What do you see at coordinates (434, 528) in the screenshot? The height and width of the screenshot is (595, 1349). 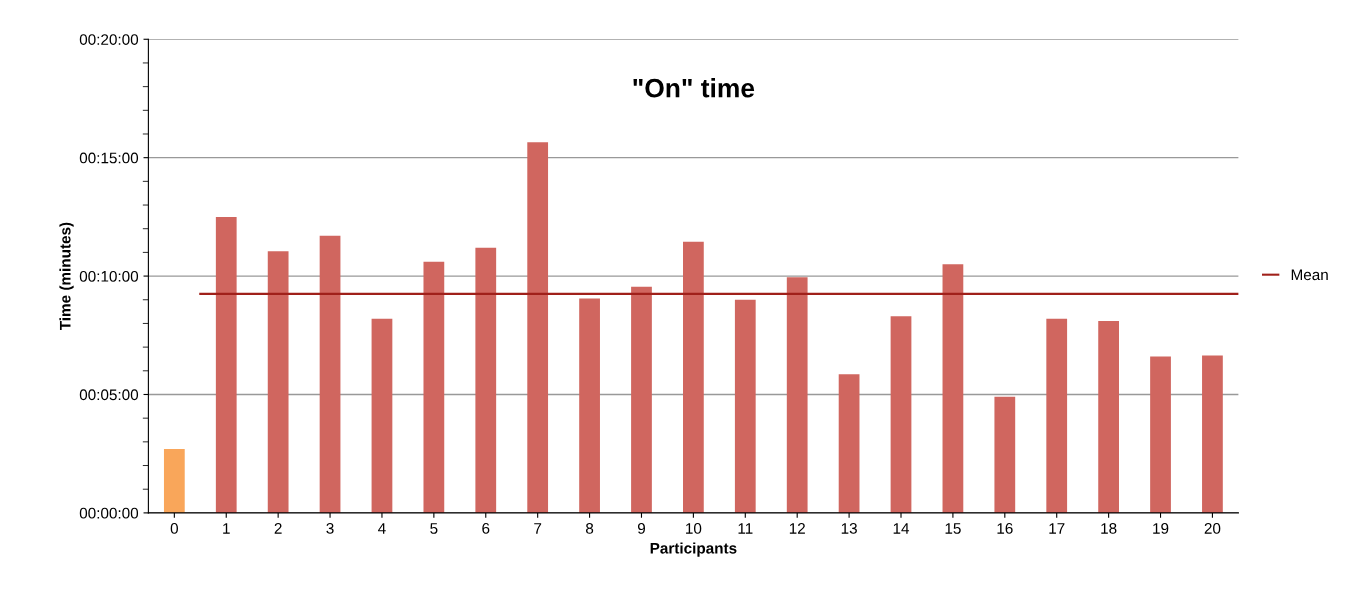 I see `x-tick-label: 5` at bounding box center [434, 528].